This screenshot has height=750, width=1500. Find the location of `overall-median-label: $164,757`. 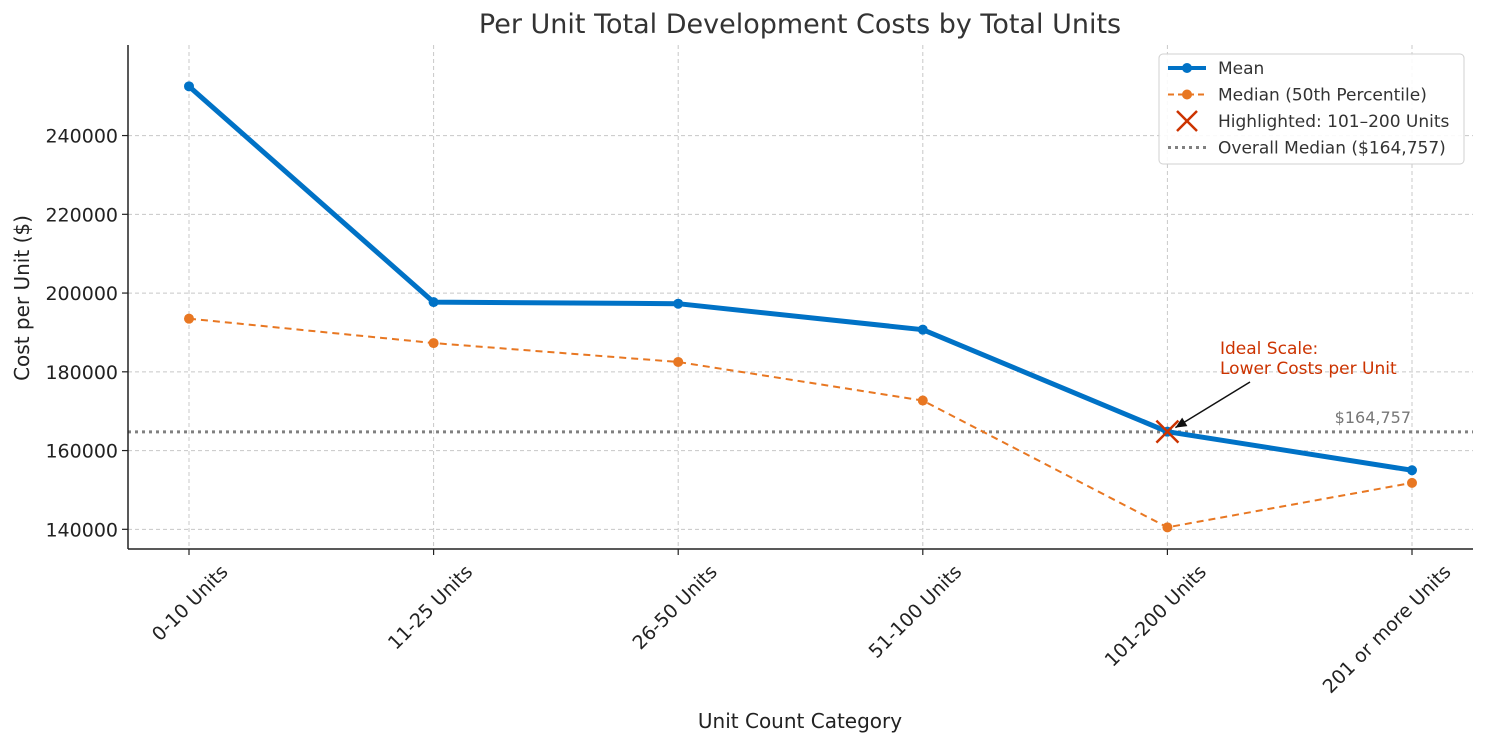

overall-median-label: $164,757 is located at coordinates (1373, 417).